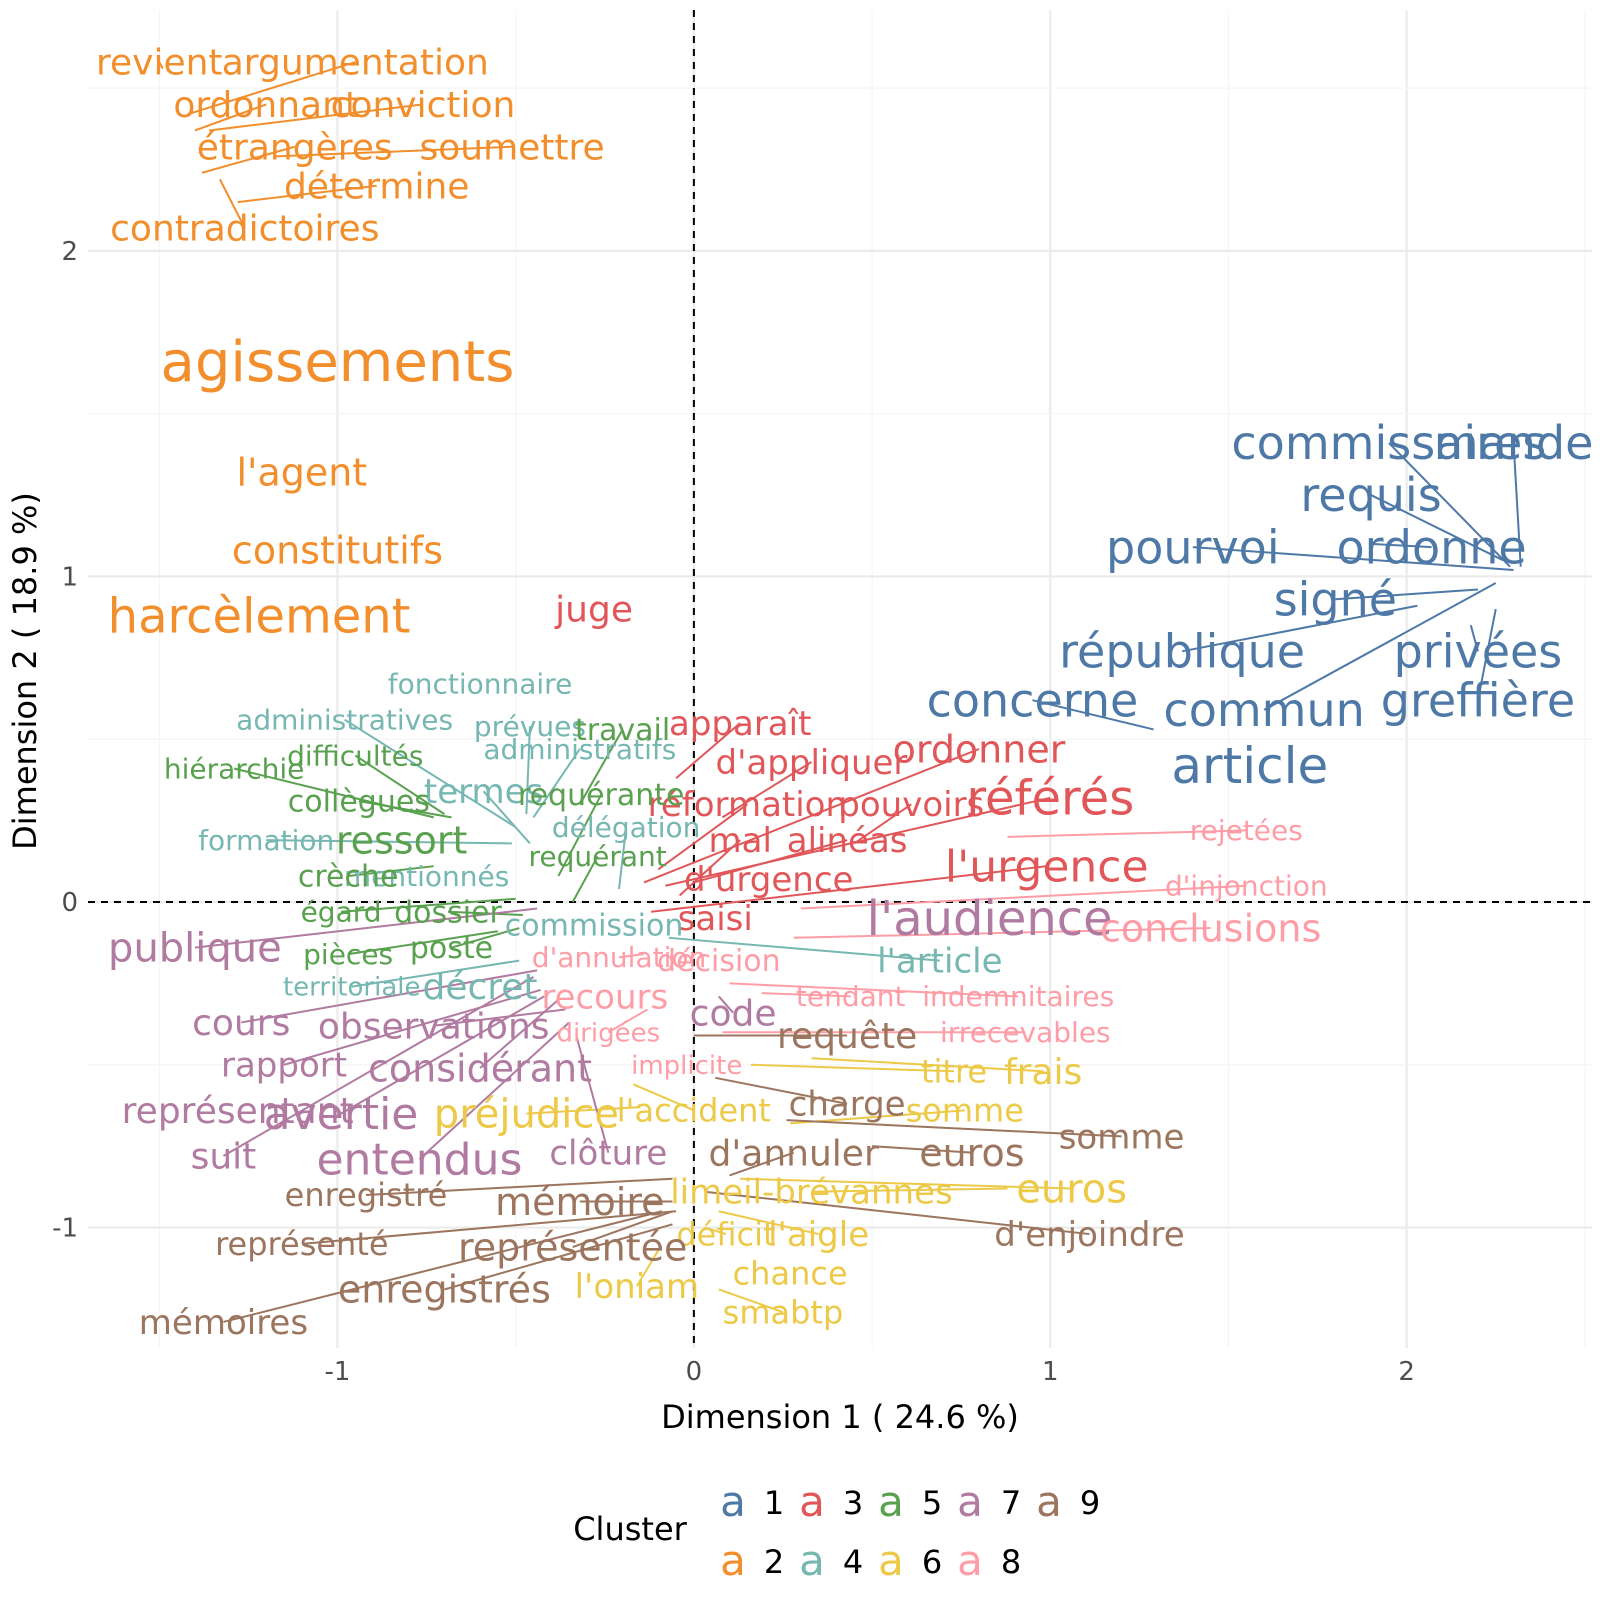 This screenshot has height=1600, width=1600. What do you see at coordinates (338, 1372) in the screenshot?
I see `x-tick-label: -1` at bounding box center [338, 1372].